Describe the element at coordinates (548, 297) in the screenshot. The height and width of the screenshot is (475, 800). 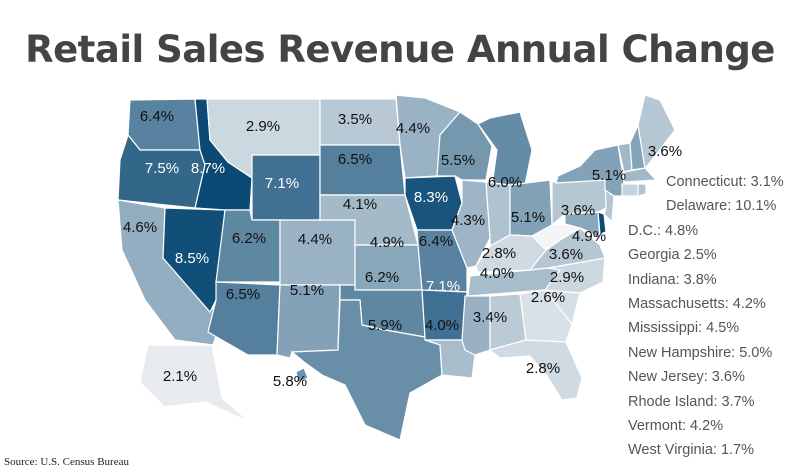
I see `state-value-label: 2.6%` at that location.